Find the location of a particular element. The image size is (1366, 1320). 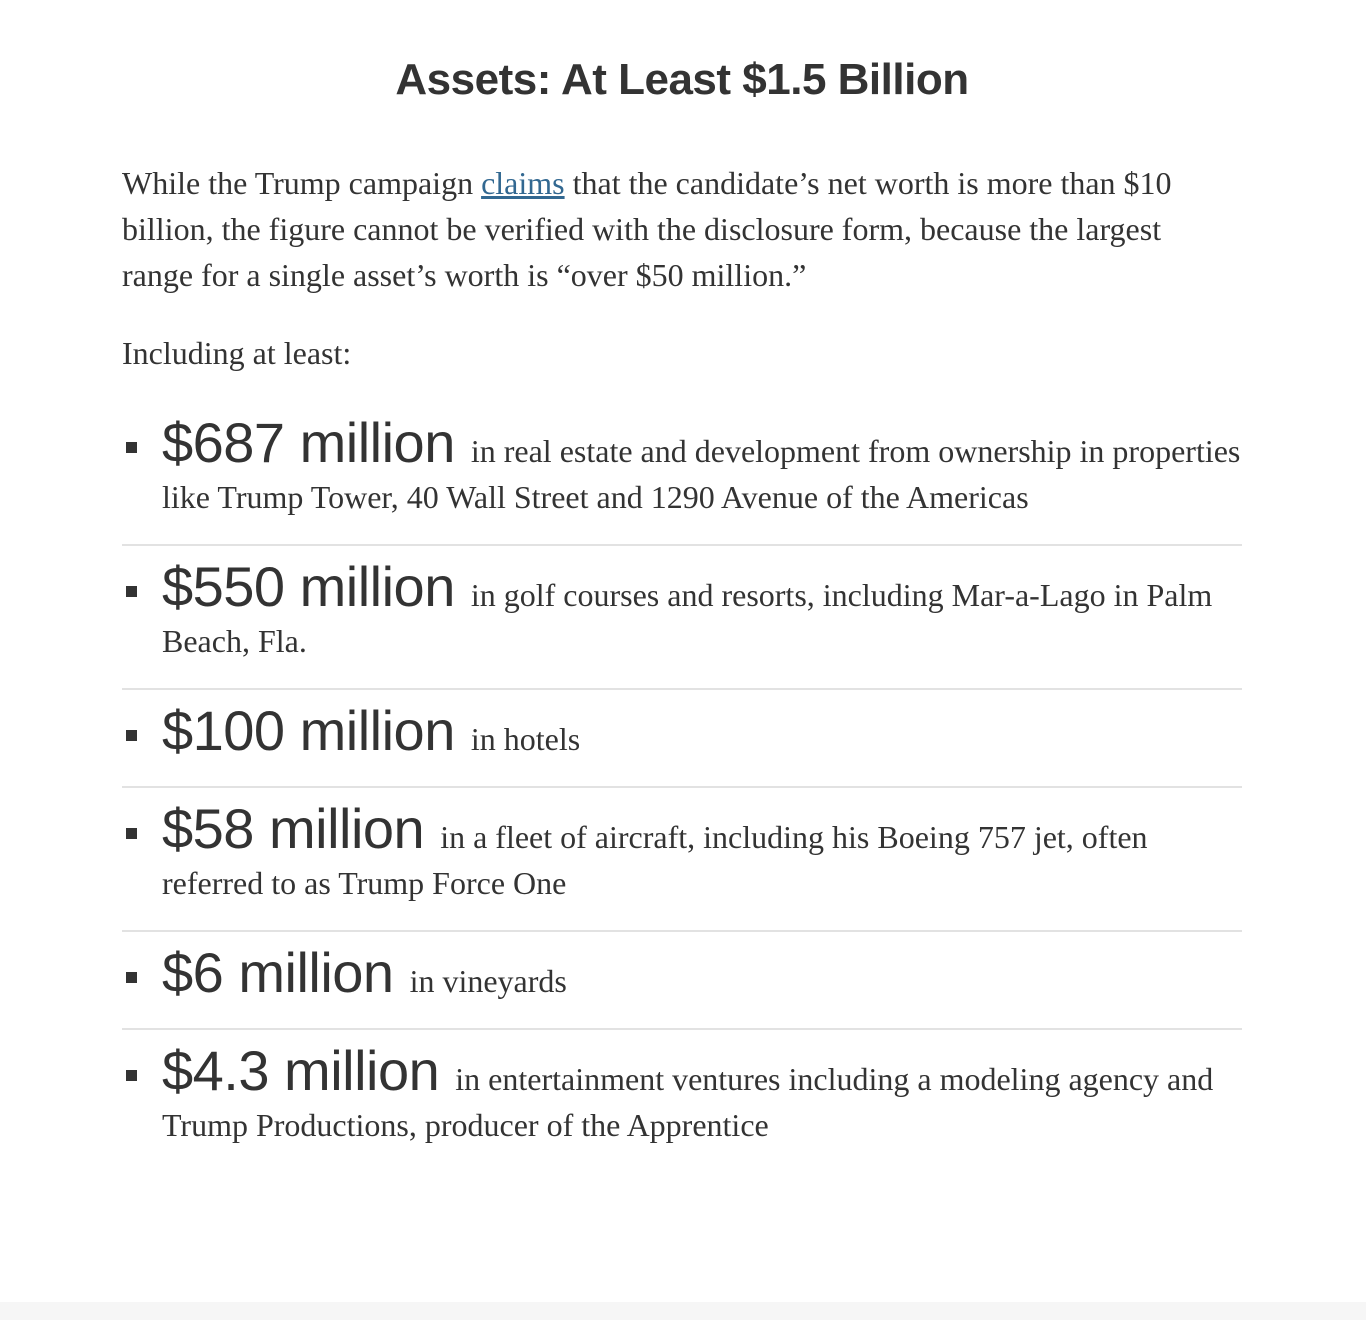

asset-amount: $6 million is located at coordinates (278, 972).